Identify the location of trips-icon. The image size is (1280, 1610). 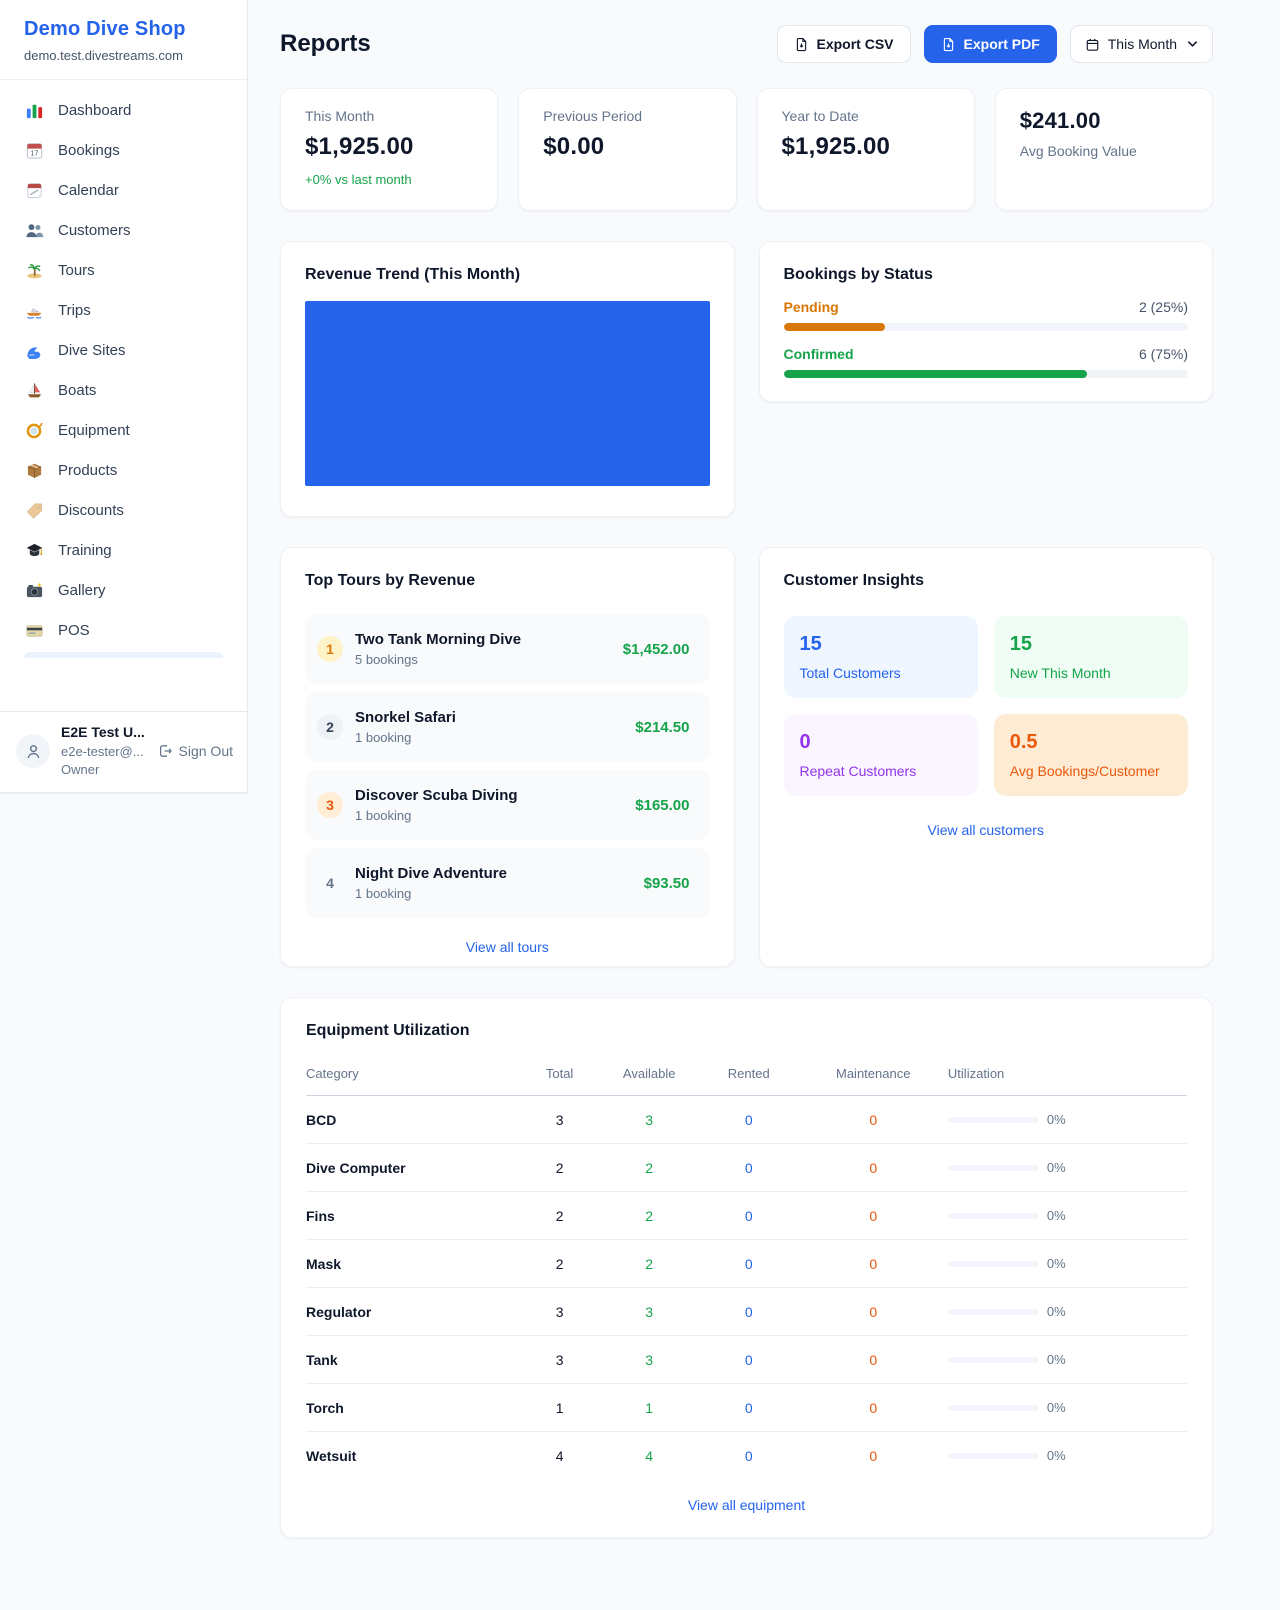
(34, 310).